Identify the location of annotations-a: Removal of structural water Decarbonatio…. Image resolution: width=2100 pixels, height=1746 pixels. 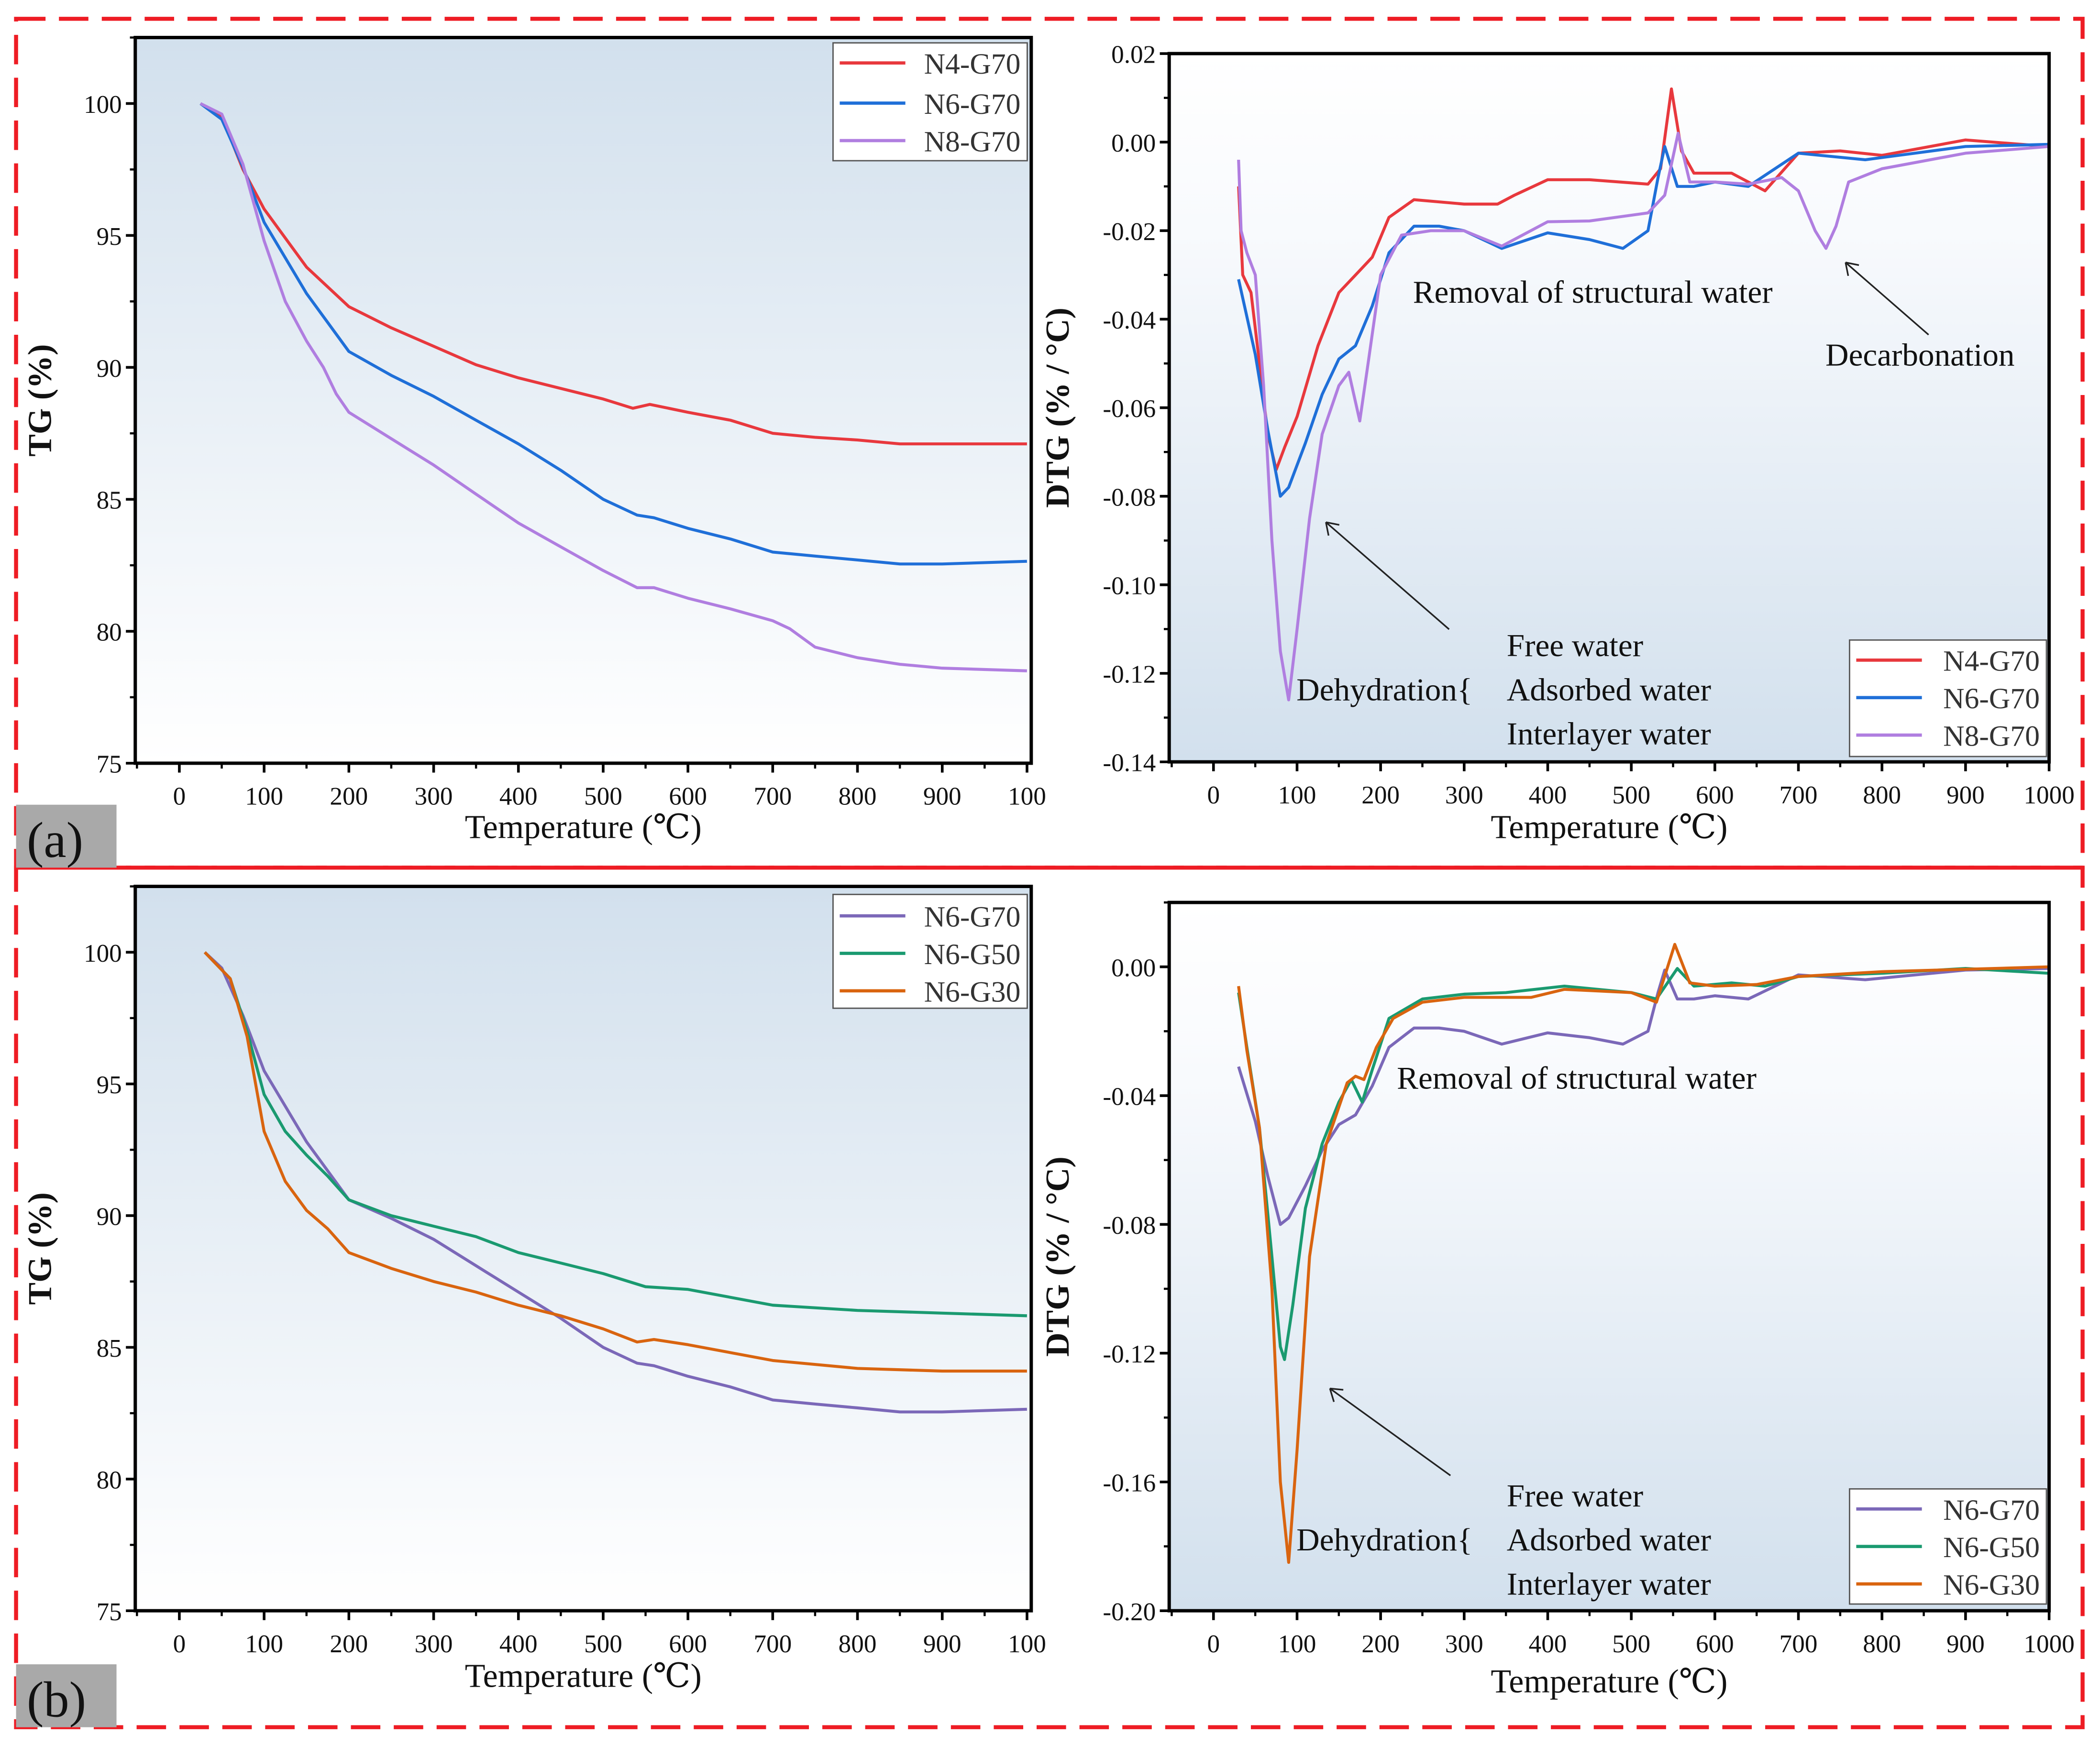
(1656, 507).